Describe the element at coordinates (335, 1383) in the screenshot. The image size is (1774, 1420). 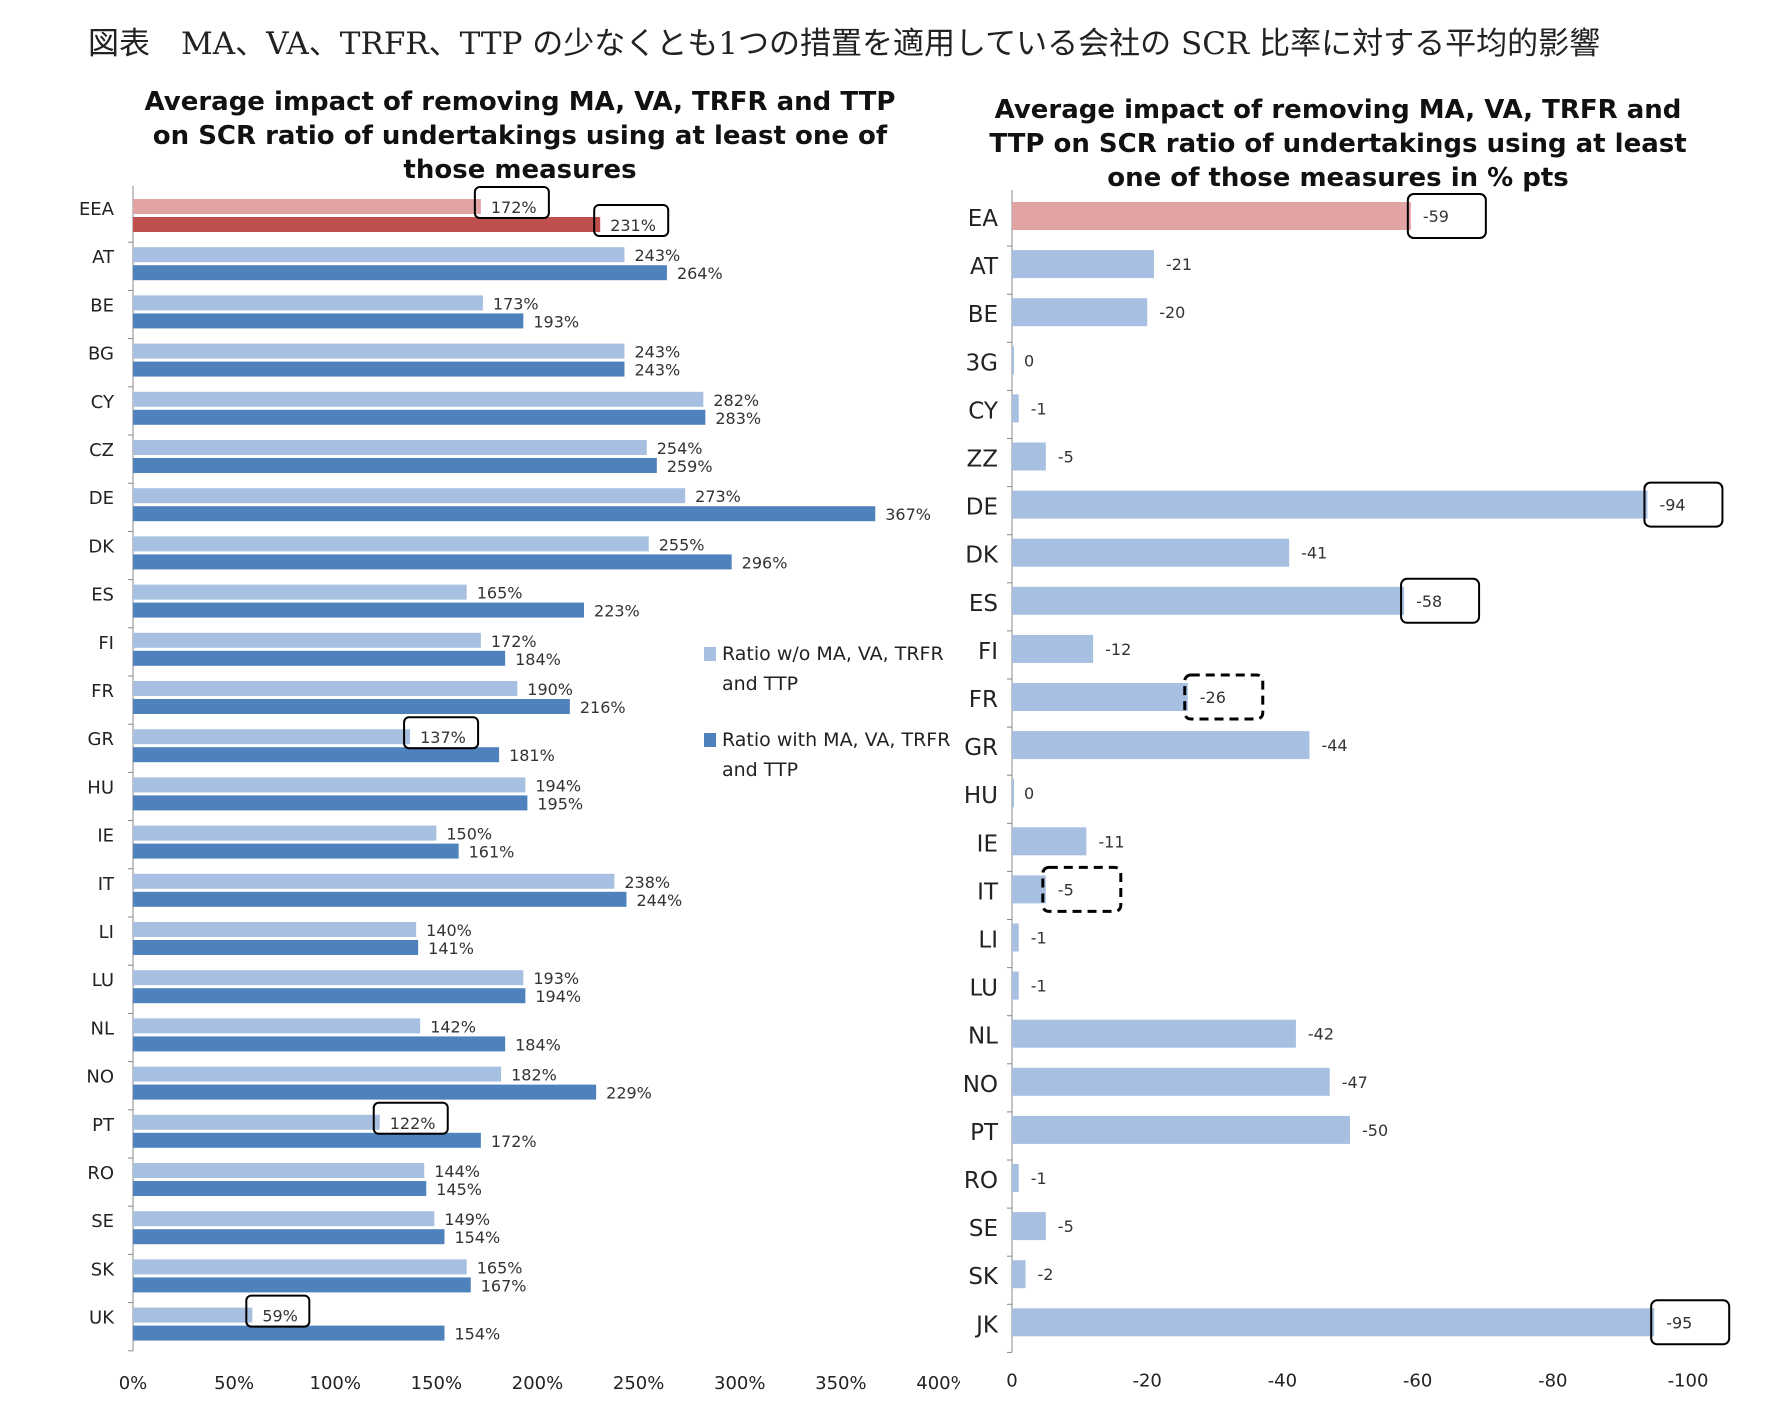
I see `x-tick-label: 100%` at that location.